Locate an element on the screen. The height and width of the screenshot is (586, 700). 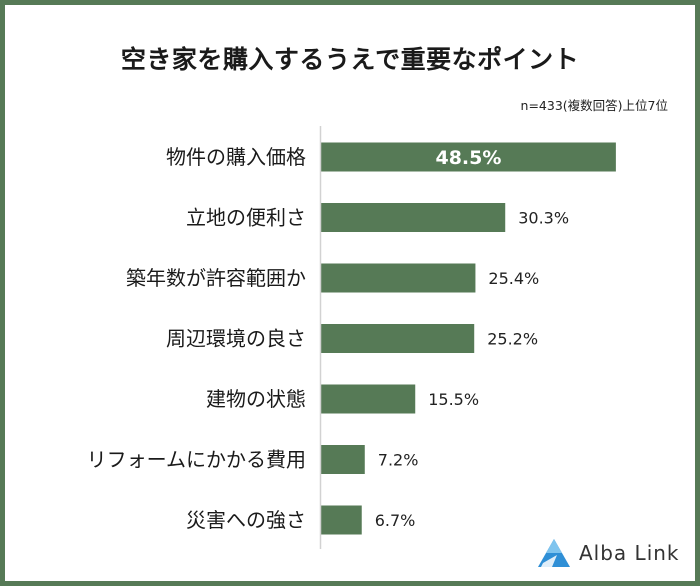
value-label: 48.5% is located at coordinates (468, 158).